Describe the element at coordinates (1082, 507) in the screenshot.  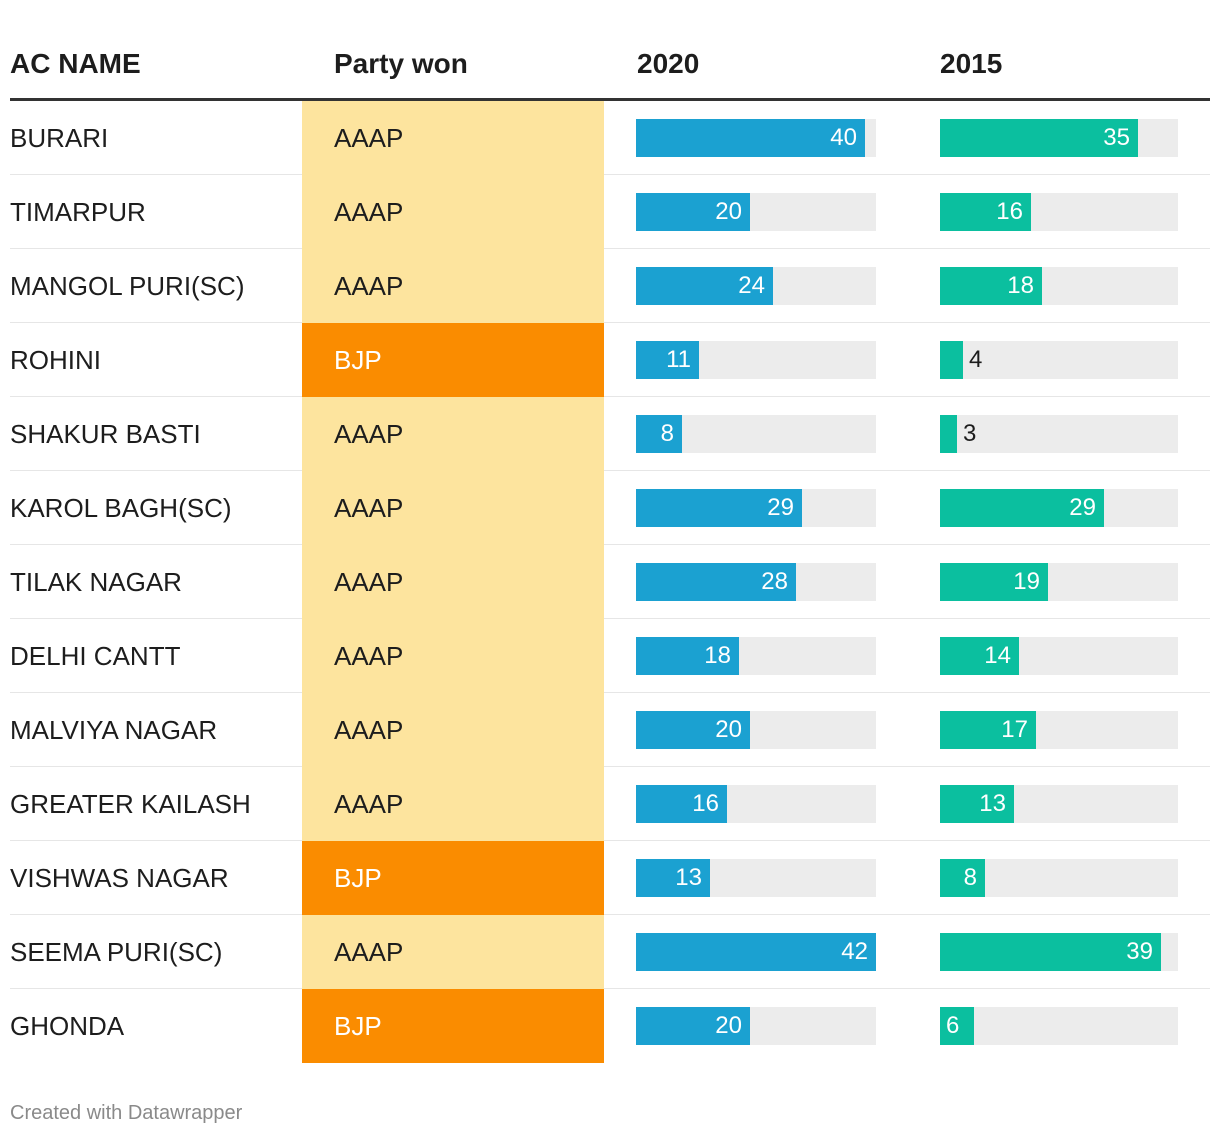
I see `bar-label-2015: 29` at that location.